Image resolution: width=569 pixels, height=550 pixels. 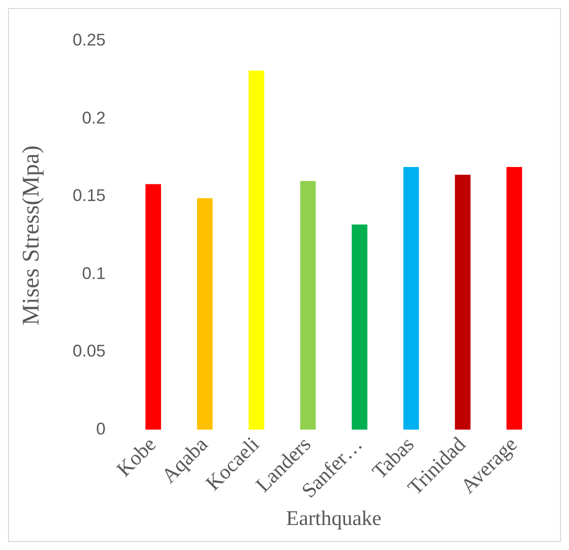 What do you see at coordinates (89, 351) in the screenshot?
I see `y-tick-label: 0.05` at bounding box center [89, 351].